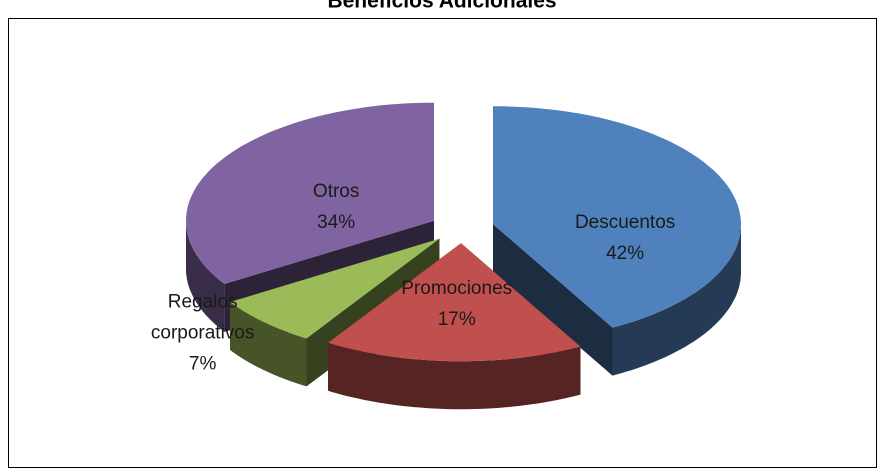 The height and width of the screenshot is (475, 885). Describe the element at coordinates (456, 320) in the screenshot. I see `value-label: 17%` at that location.